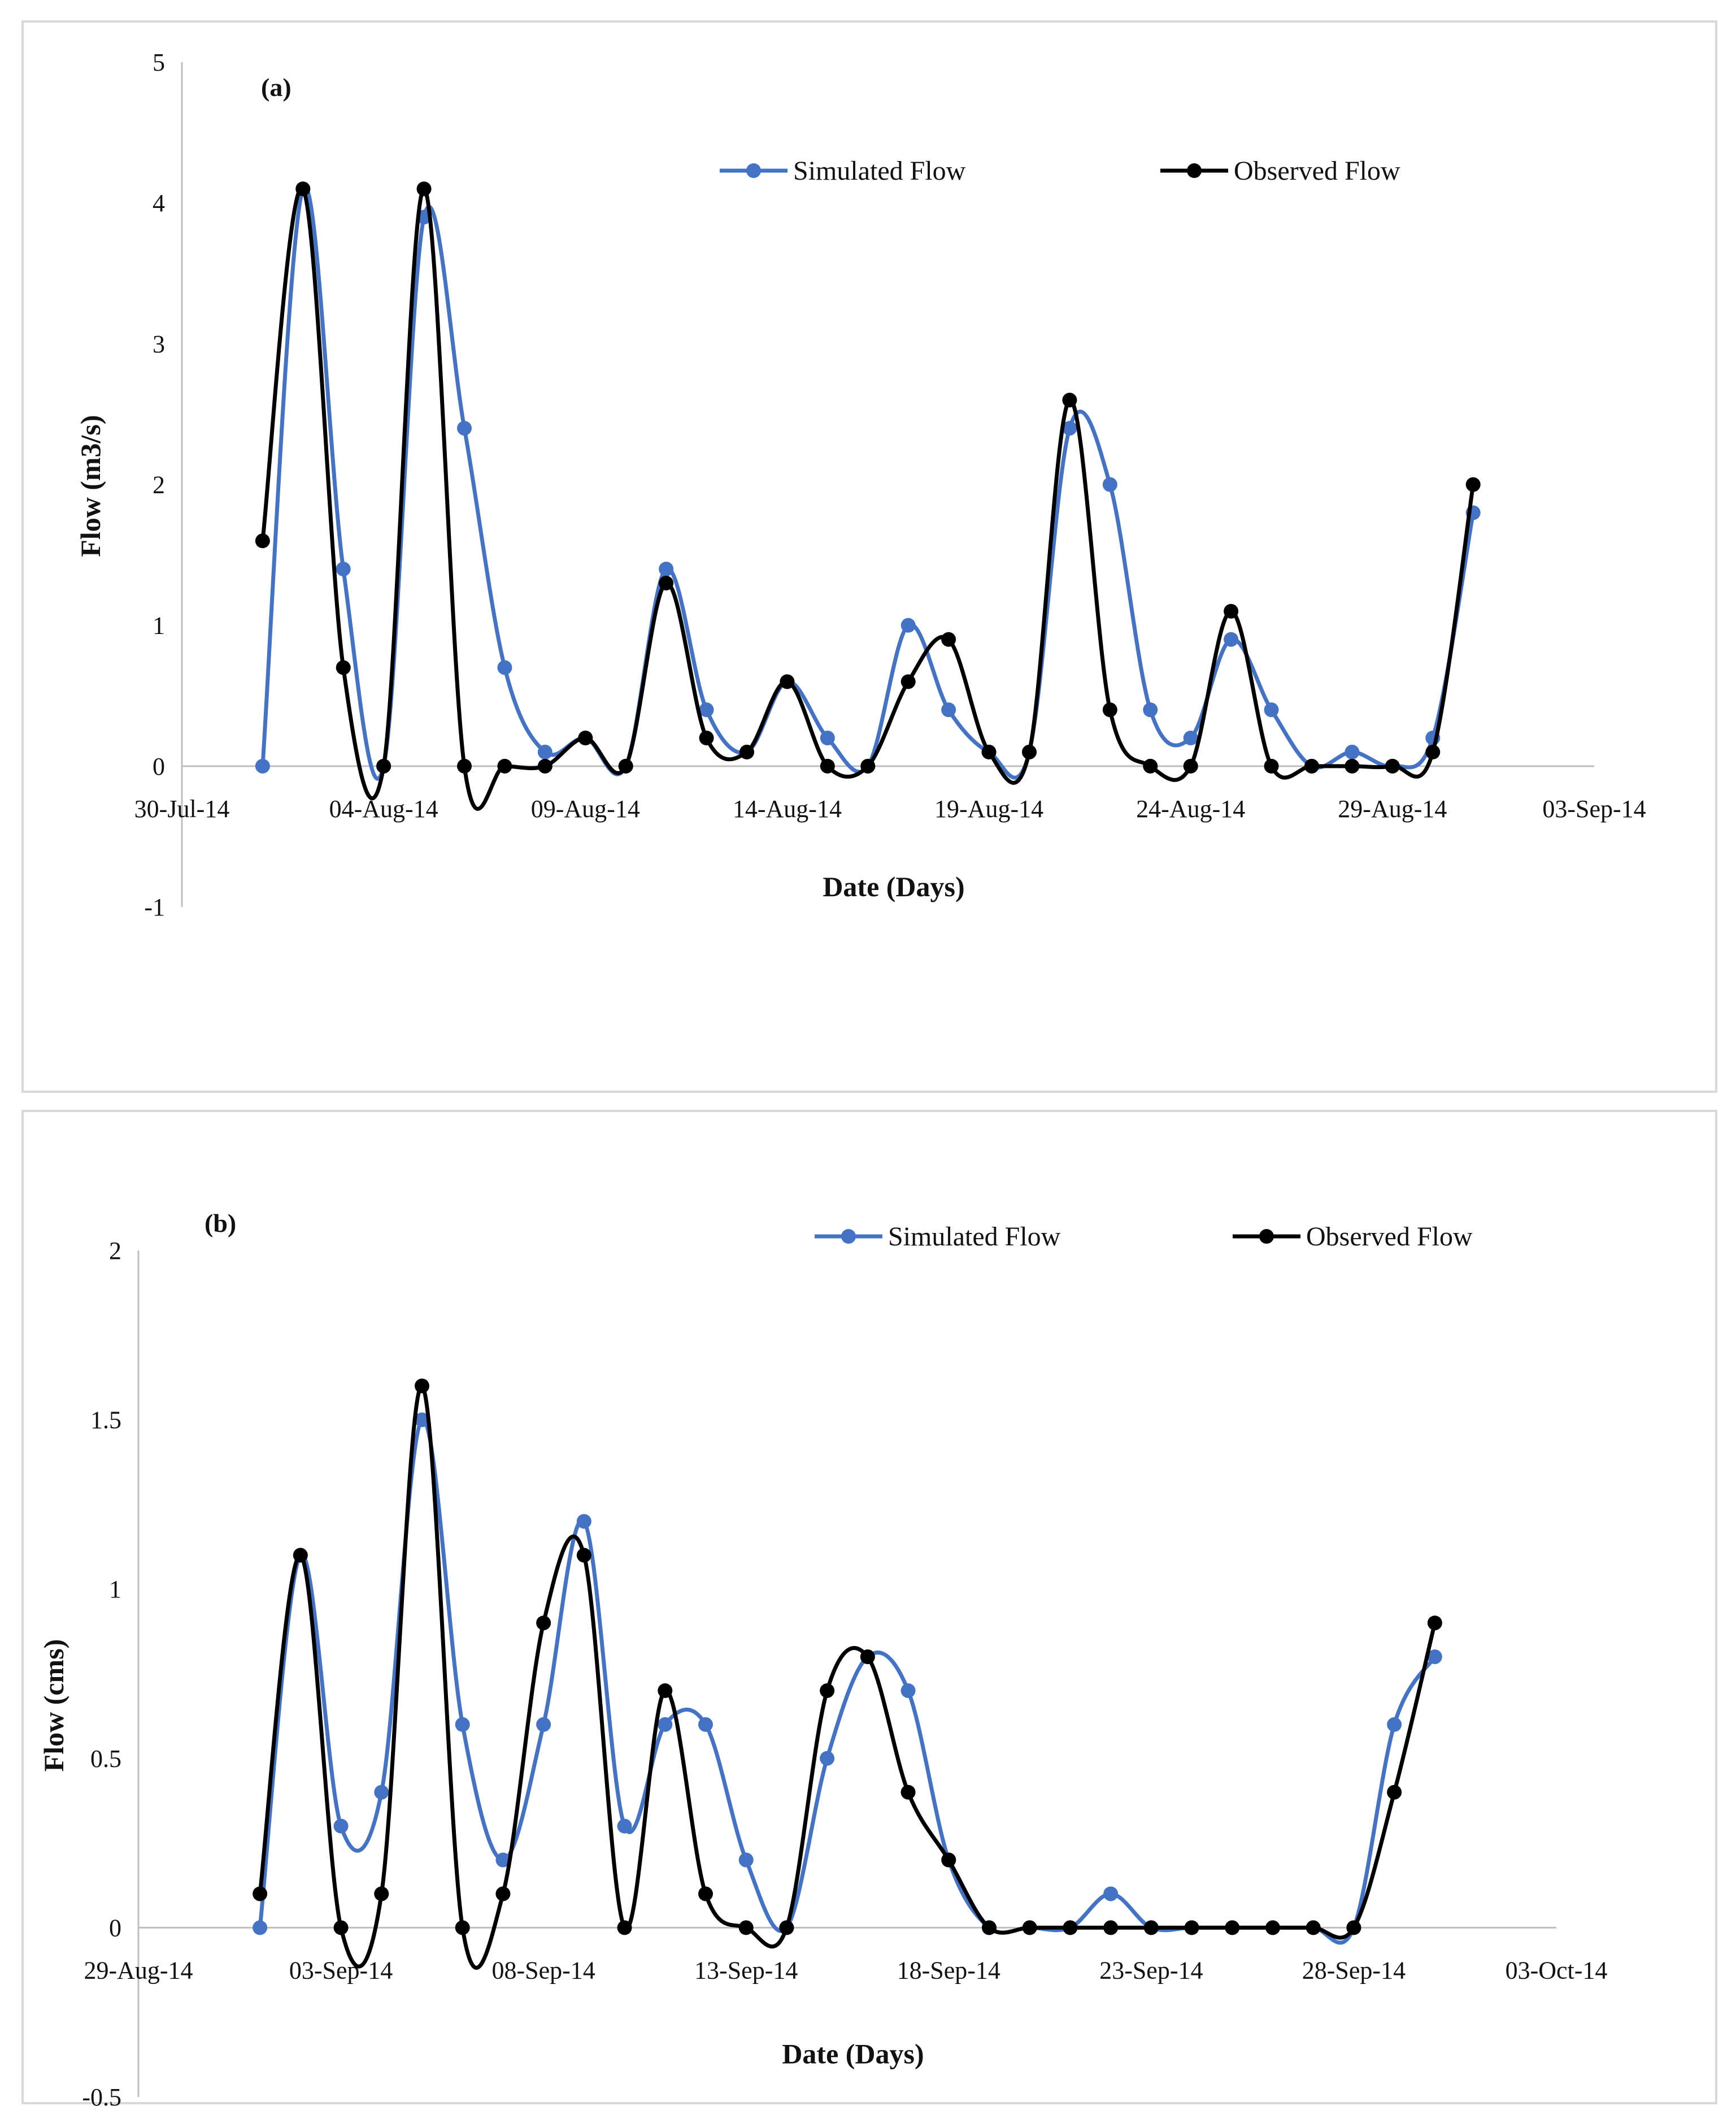 The height and width of the screenshot is (2119, 1736). Describe the element at coordinates (788, 809) in the screenshot. I see `x-tick-label-a-3: 14-Aug-14` at that location.